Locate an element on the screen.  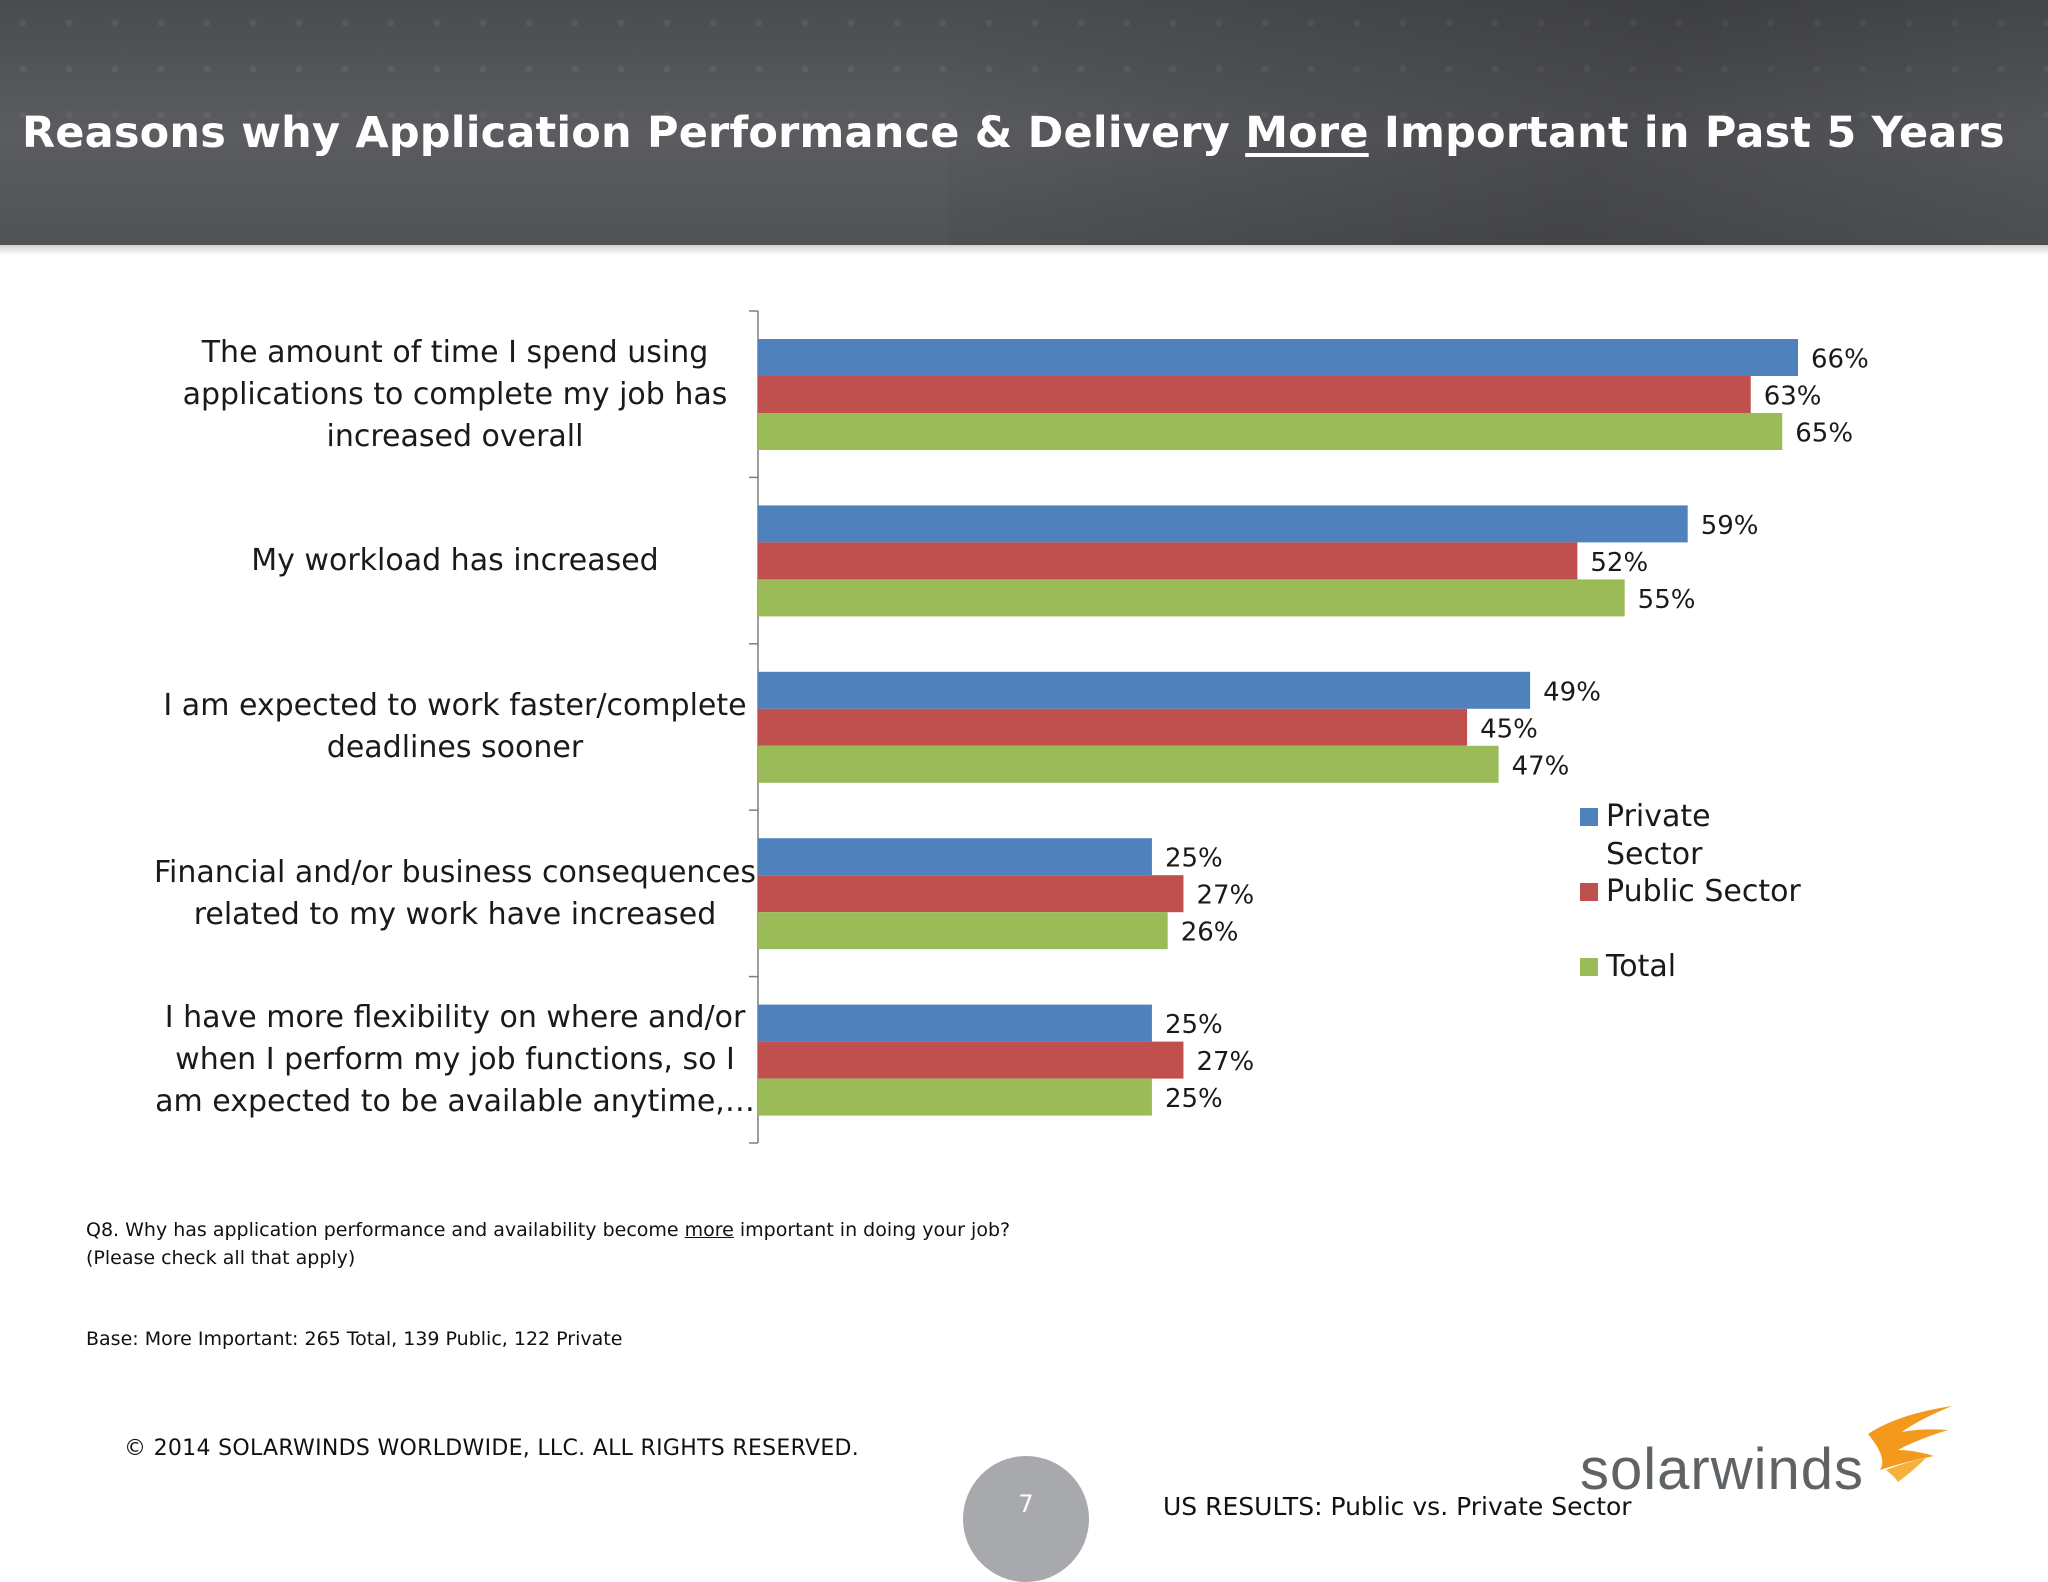
header-shade is located at coordinates (1498, 122).